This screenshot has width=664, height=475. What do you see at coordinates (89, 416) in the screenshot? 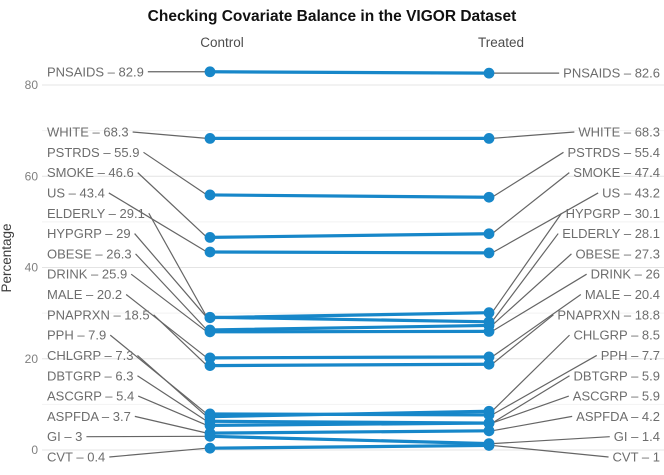
I see `covariate-label-left: ASPFDA – 3.7` at bounding box center [89, 416].